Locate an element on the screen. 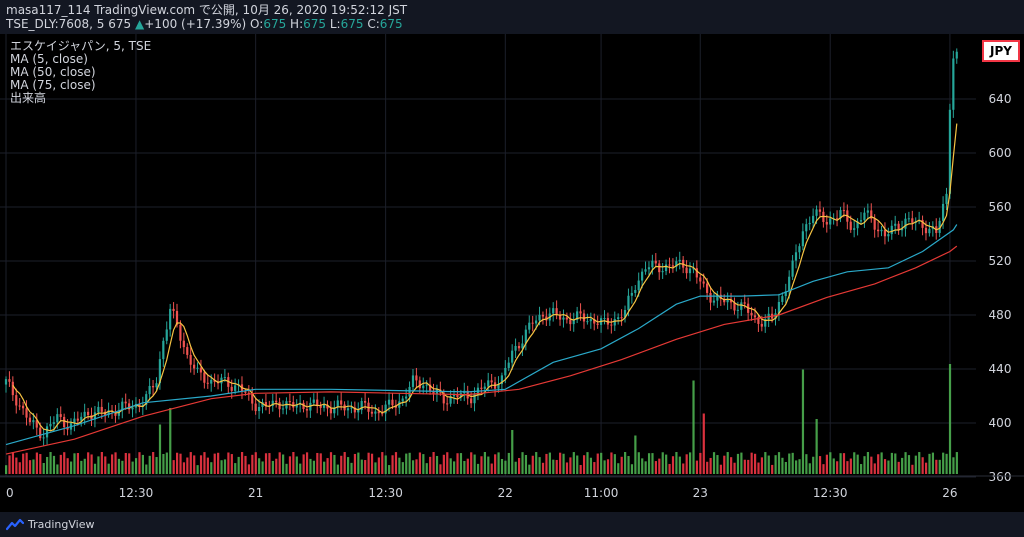  low-label: L: is located at coordinates (335, 24).